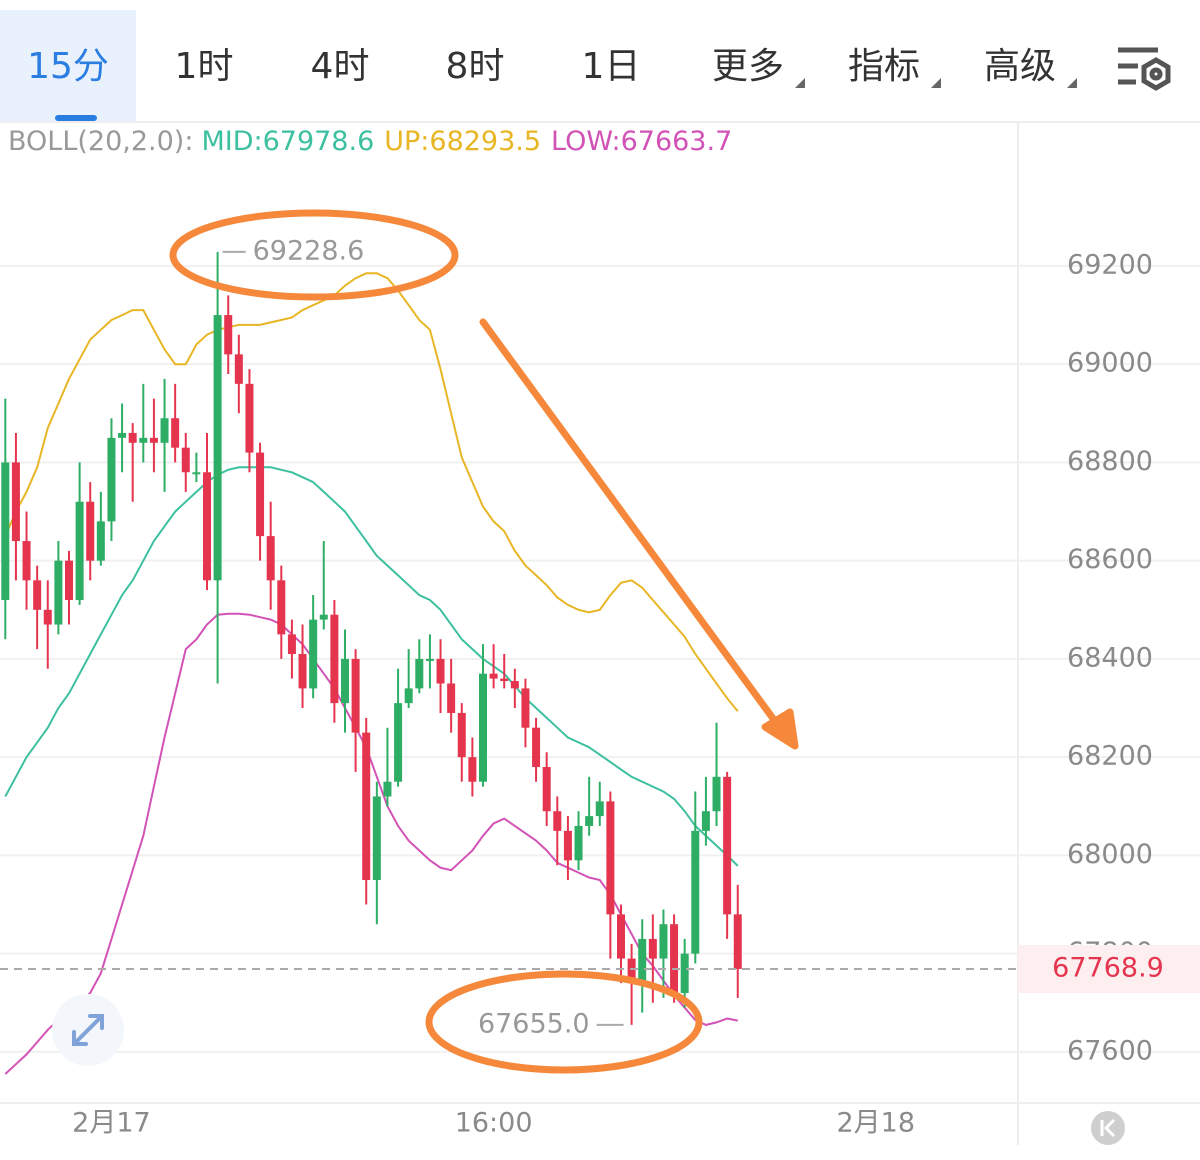 This screenshot has height=1160, width=1200. I want to click on min-label: 67655.0, so click(534, 1023).